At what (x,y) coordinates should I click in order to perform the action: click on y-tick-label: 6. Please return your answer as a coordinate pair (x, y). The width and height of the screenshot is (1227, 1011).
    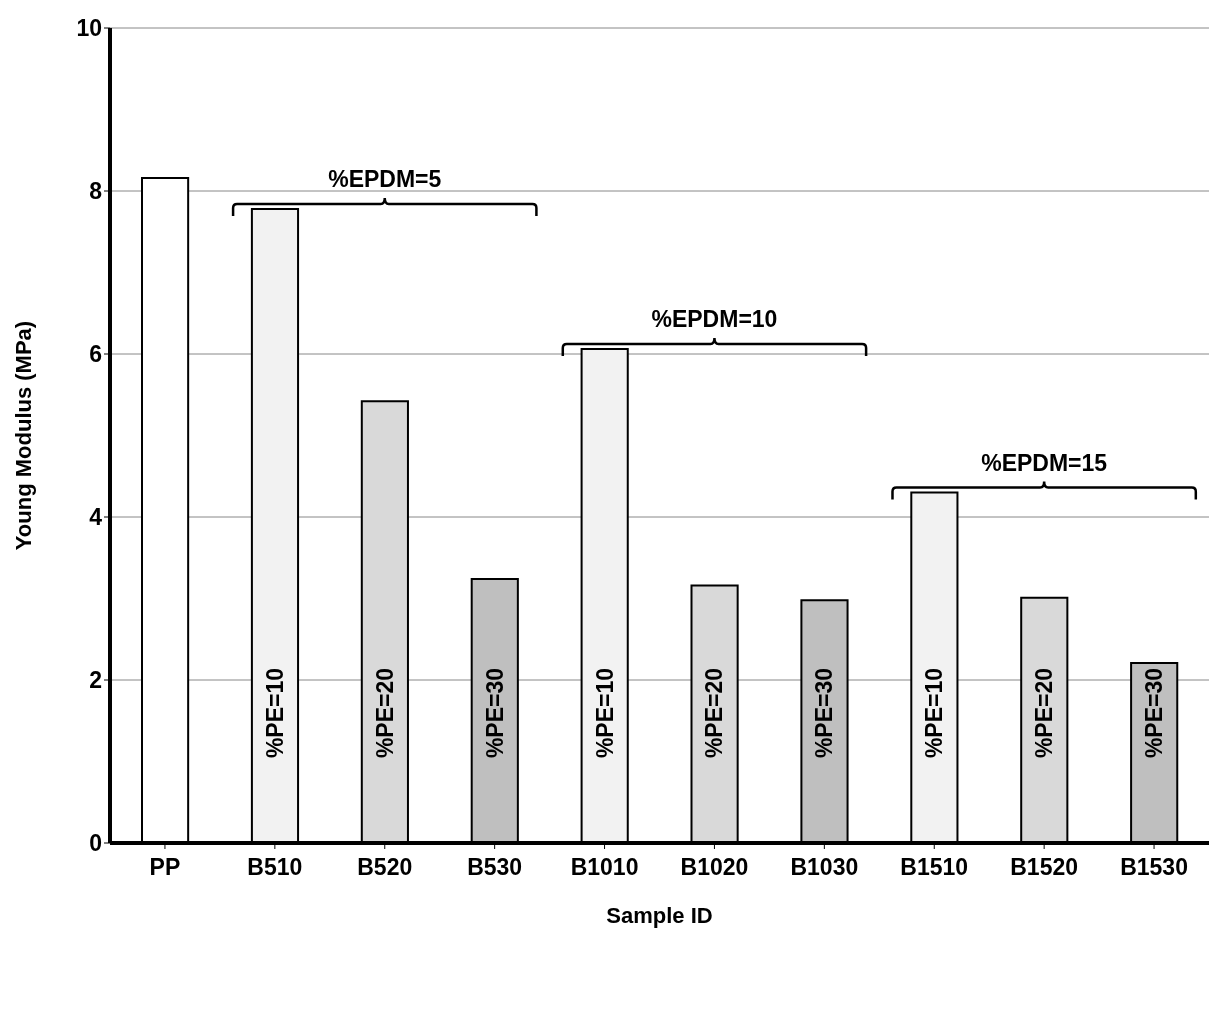
    Looking at the image, I should click on (95, 354).